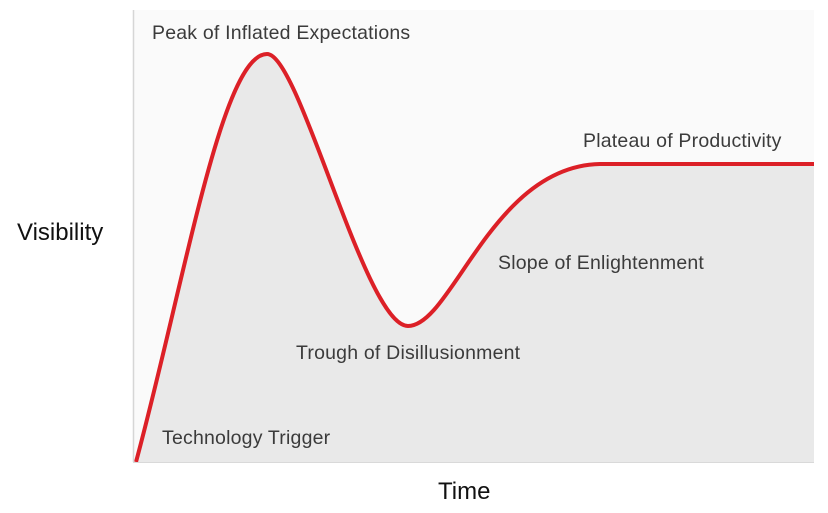 This screenshot has width=828, height=513. Describe the element at coordinates (408, 353) in the screenshot. I see `label-trough-of-disillusionment: Trough of Disillusionment` at that location.